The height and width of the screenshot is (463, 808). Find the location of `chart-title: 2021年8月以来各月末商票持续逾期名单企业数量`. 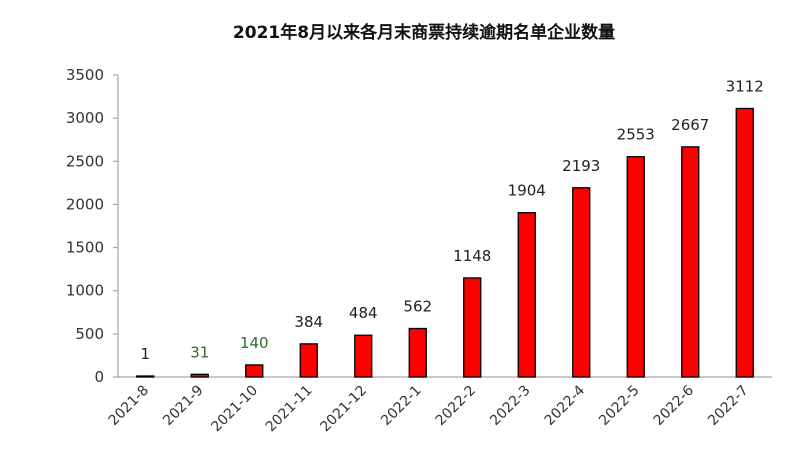

chart-title: 2021年8月以来各月末商票持续逾期名单企业数量 is located at coordinates (424, 32).